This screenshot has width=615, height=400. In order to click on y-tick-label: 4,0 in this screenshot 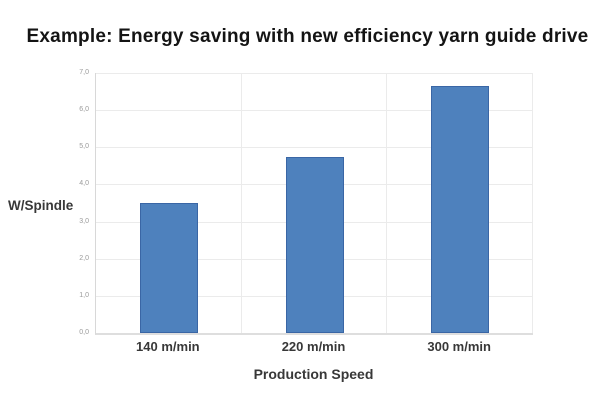, I will do `click(84, 184)`.